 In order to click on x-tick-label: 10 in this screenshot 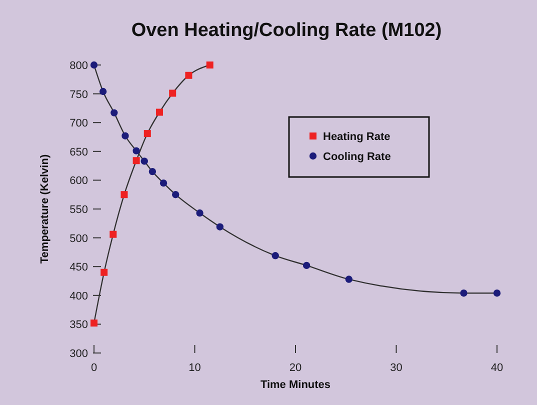, I will do `click(194, 368)`.